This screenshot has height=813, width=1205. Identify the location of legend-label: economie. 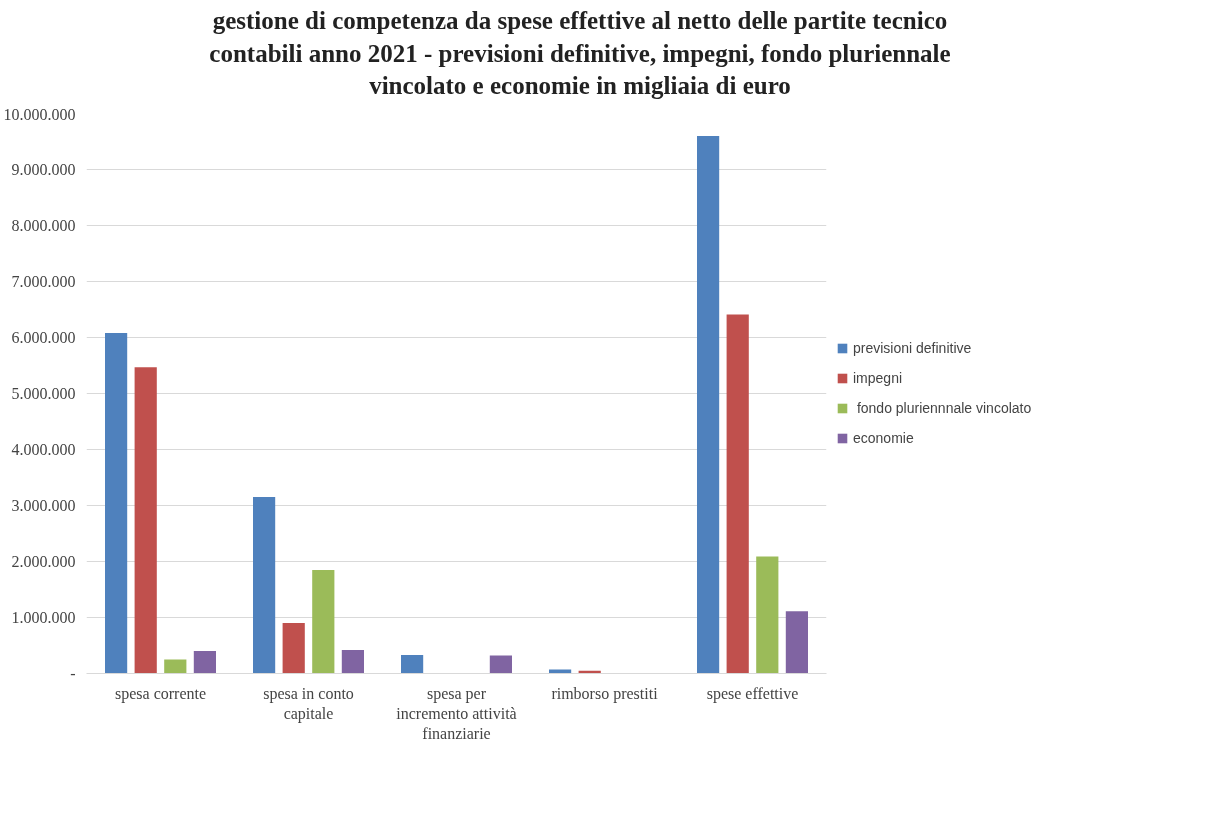
(883, 437).